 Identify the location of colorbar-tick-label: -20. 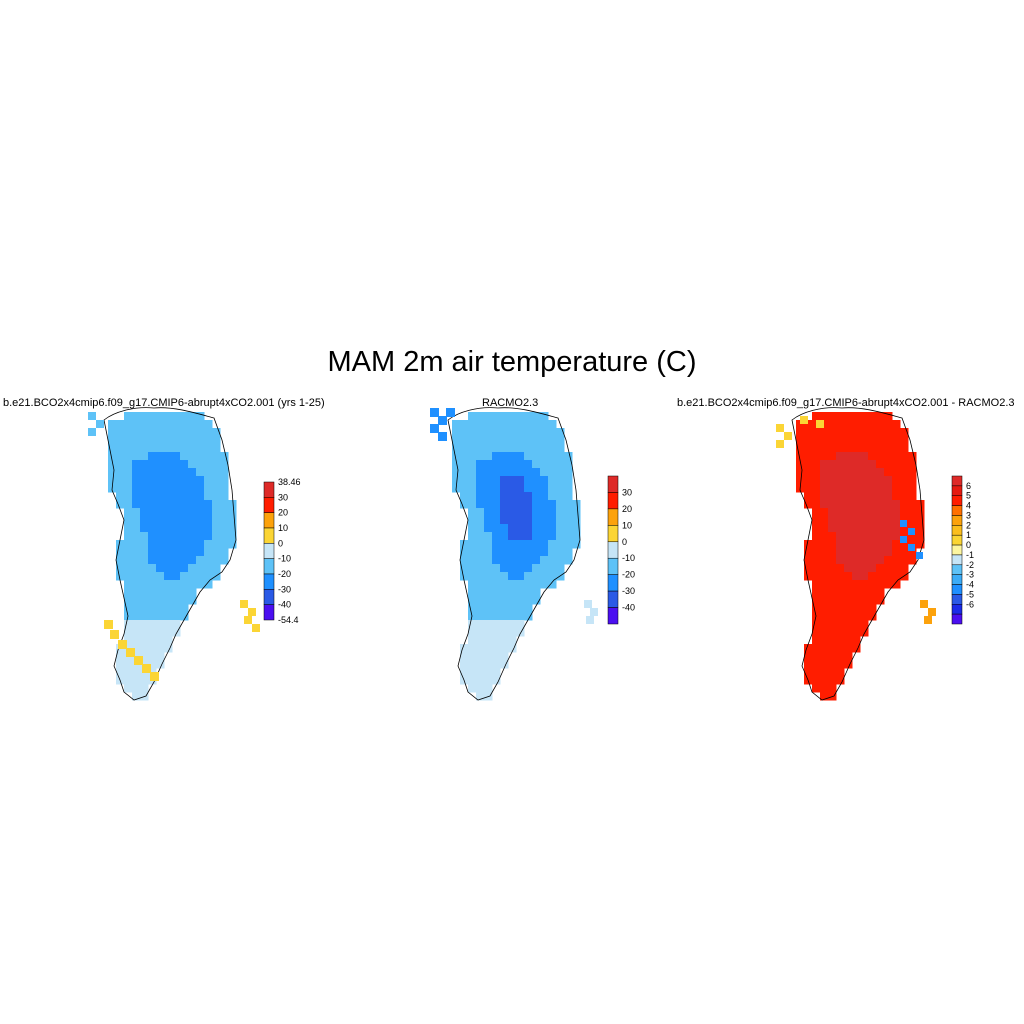
(628, 575).